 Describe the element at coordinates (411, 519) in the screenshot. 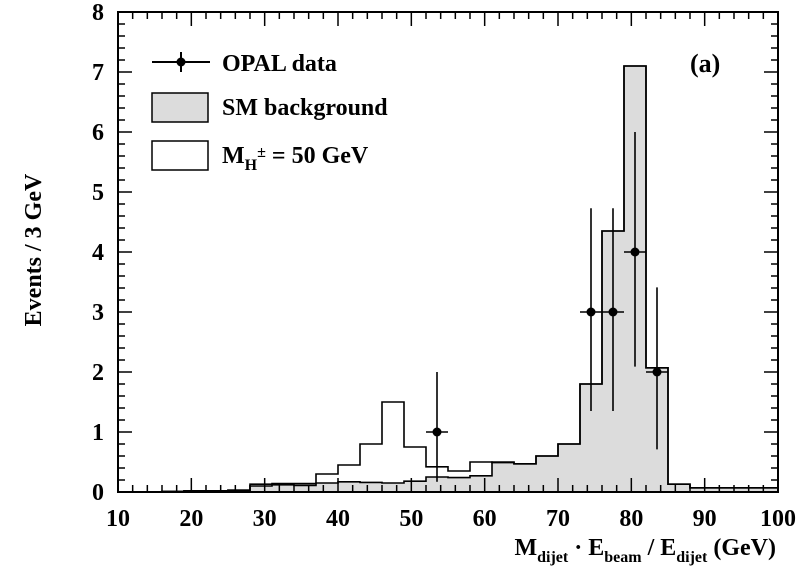

I see `x-tick-label: 50` at that location.